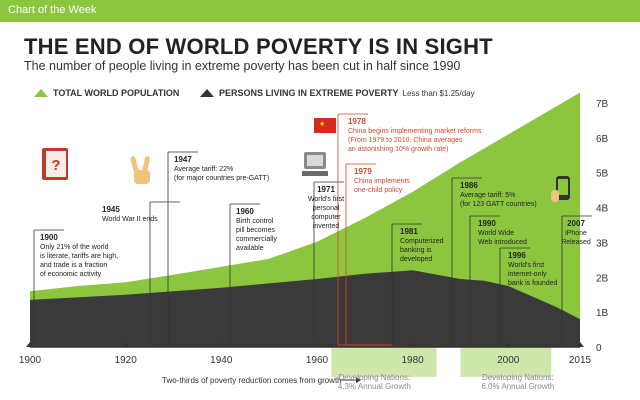 The image size is (640, 400). What do you see at coordinates (502, 242) in the screenshot?
I see `event-text-1990: Web introduced` at bounding box center [502, 242].